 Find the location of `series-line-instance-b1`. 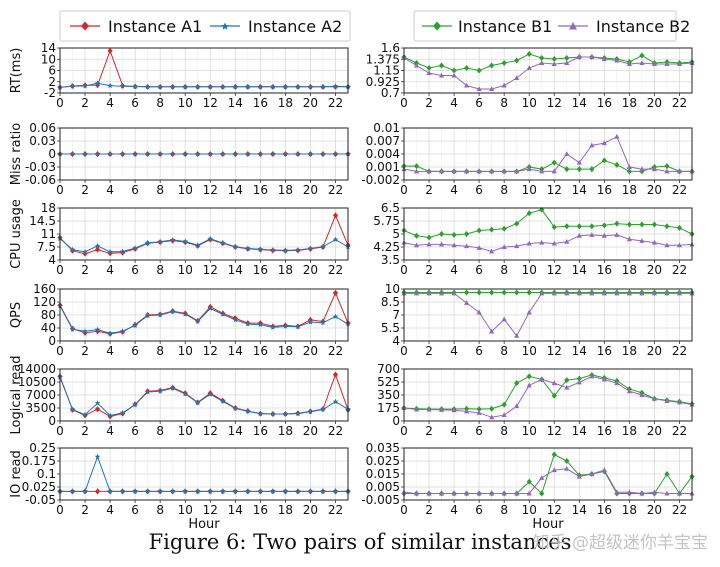

series-line-instance-b1 is located at coordinates (548, 62).